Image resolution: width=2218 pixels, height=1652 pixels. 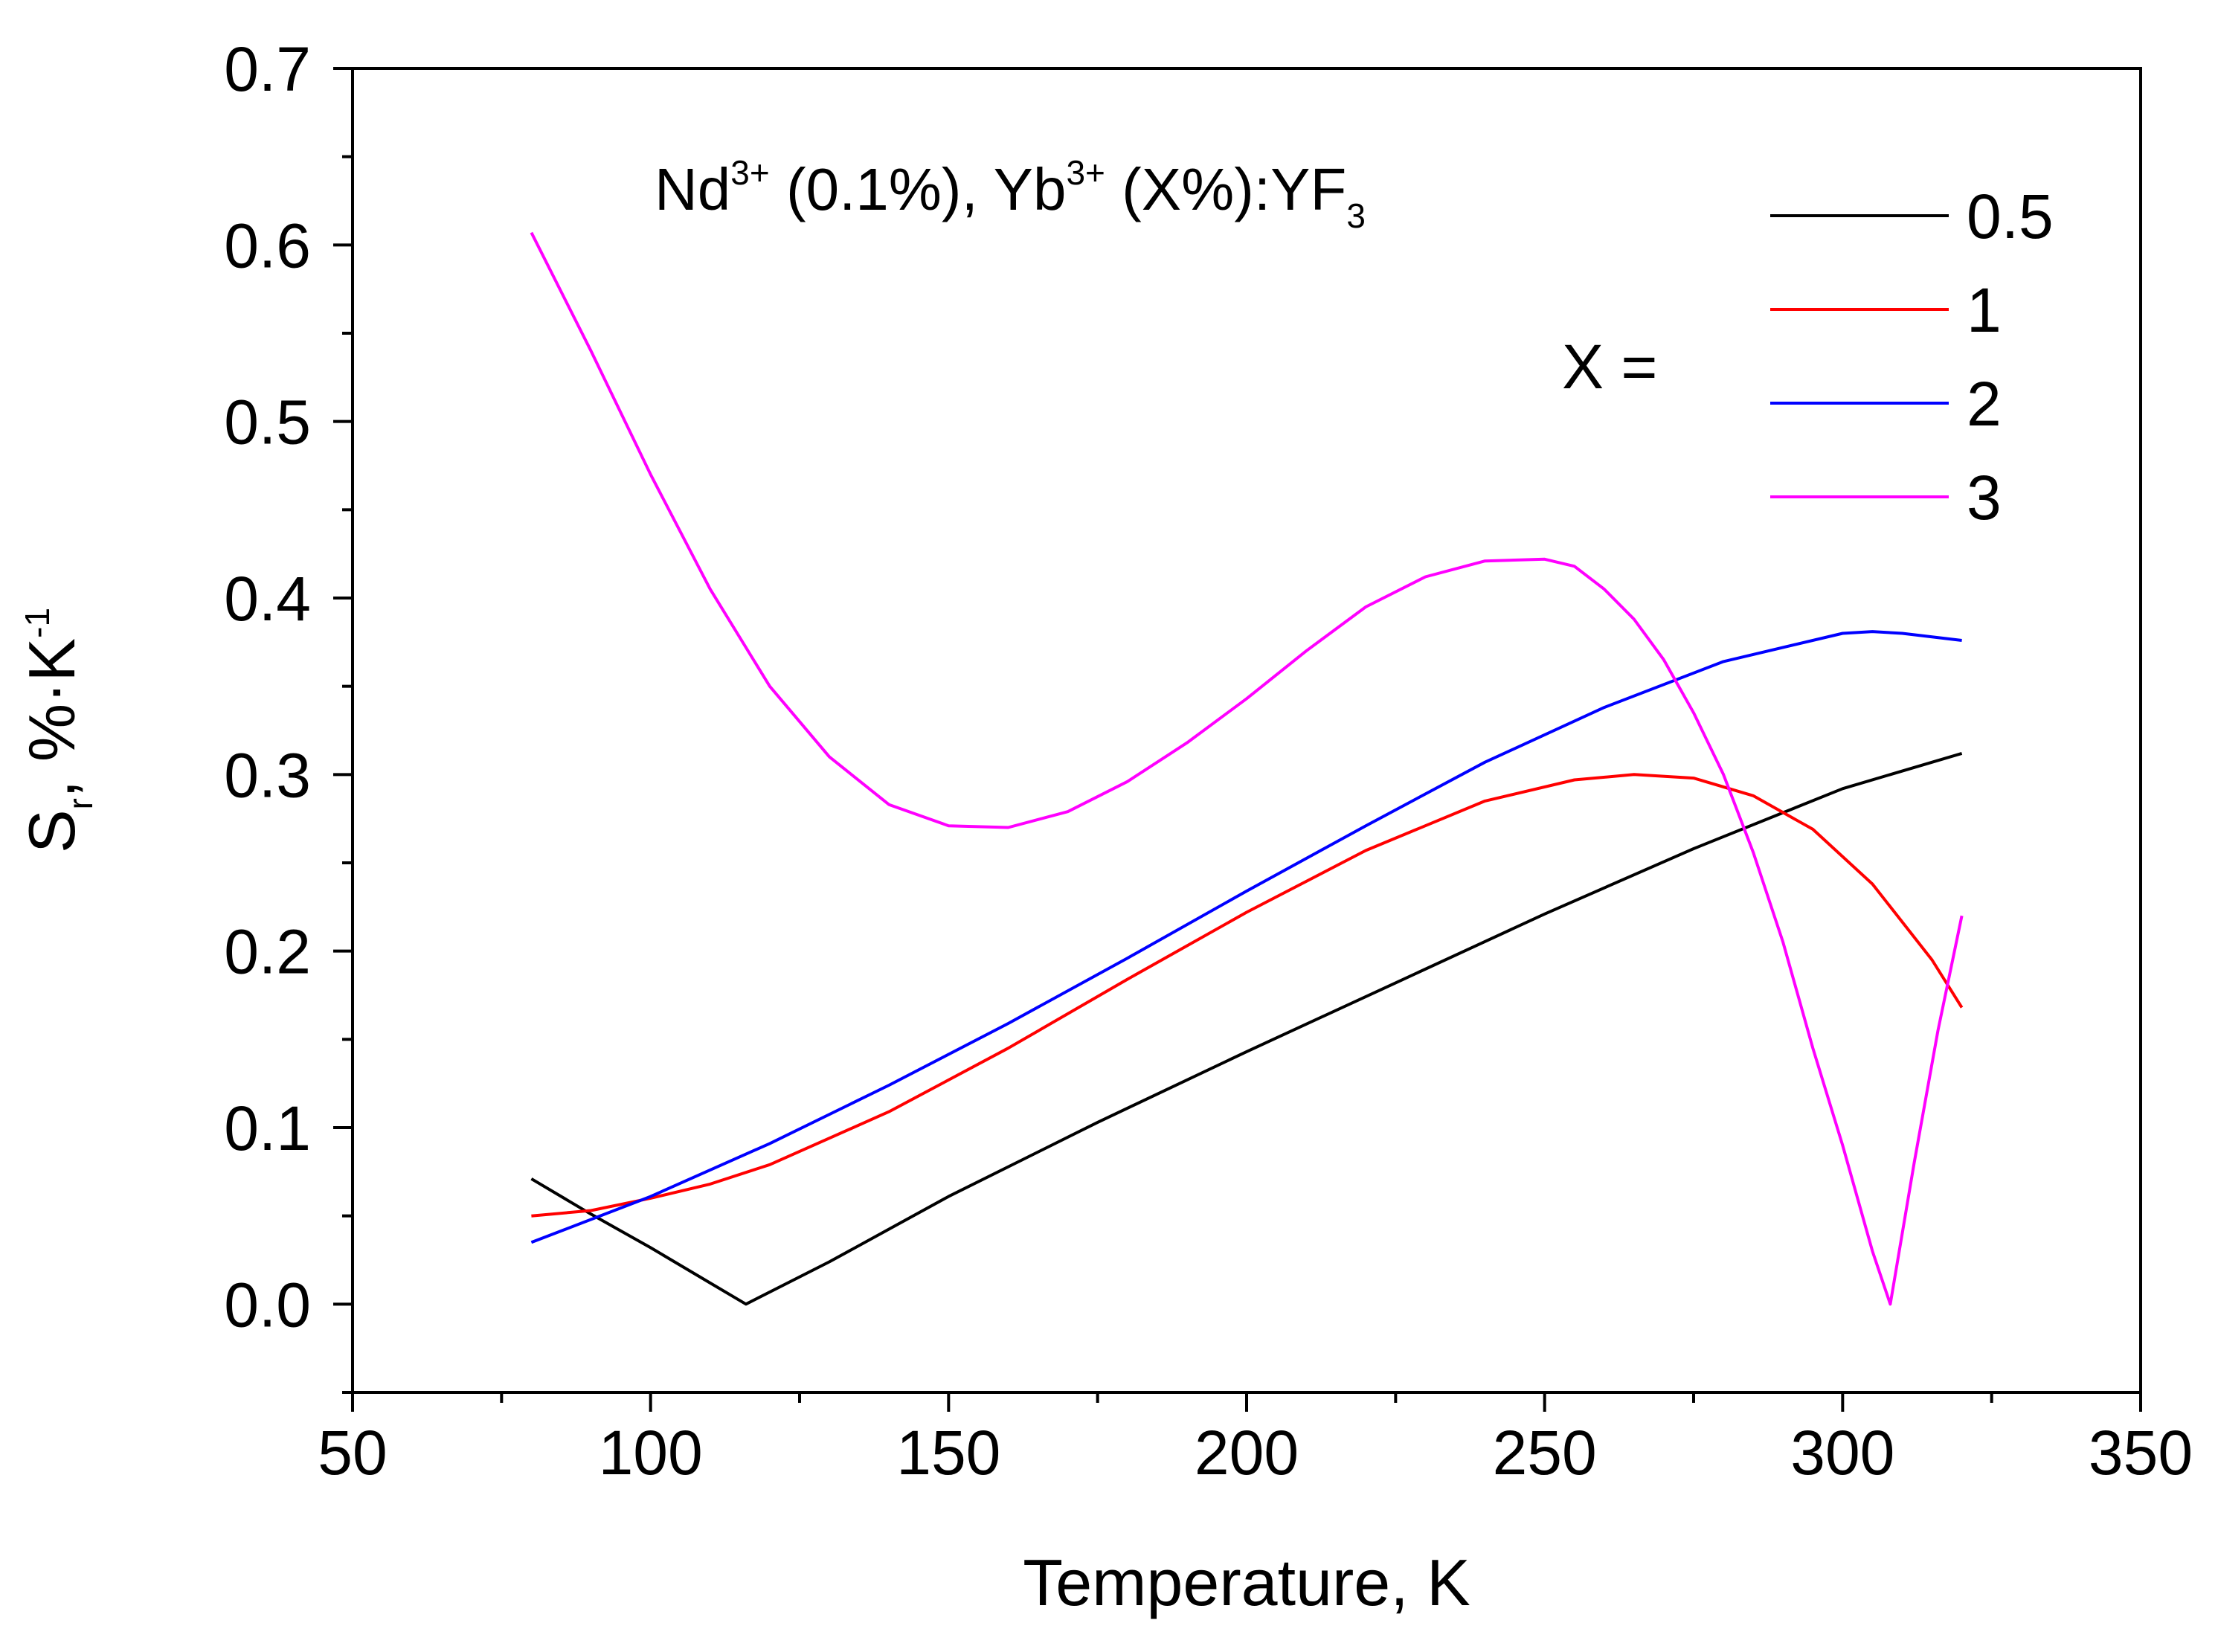 What do you see at coordinates (1247, 1453) in the screenshot?
I see `x-tick-label: 200` at bounding box center [1247, 1453].